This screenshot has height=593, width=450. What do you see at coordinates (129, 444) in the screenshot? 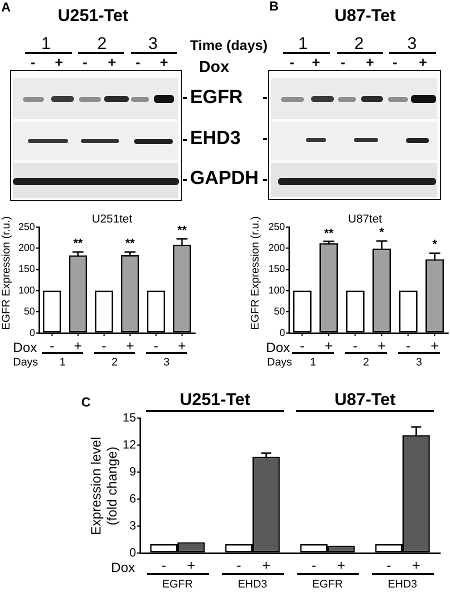
I see `y-tick-label: 12` at bounding box center [129, 444].